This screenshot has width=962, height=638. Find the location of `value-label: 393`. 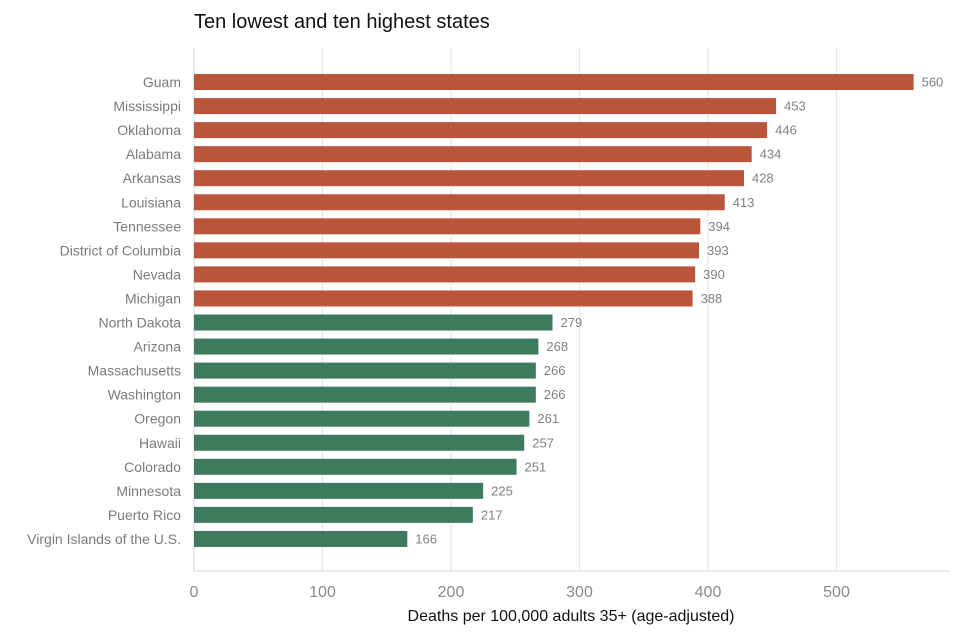

value-label: 393 is located at coordinates (718, 250).